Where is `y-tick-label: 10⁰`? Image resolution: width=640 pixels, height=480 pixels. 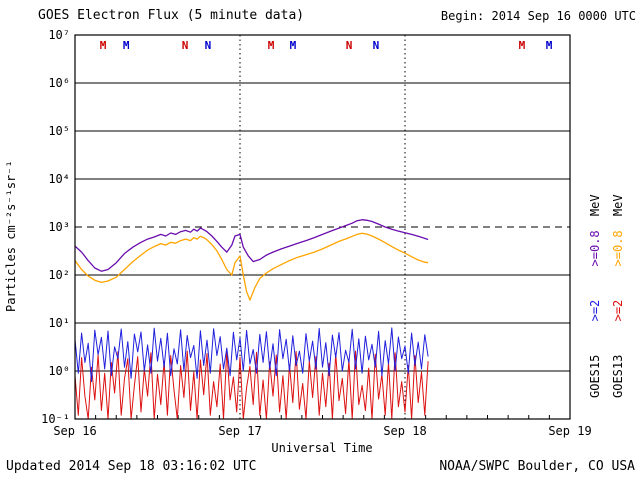
y-tick-label: 10⁰ is located at coordinates (59, 371).